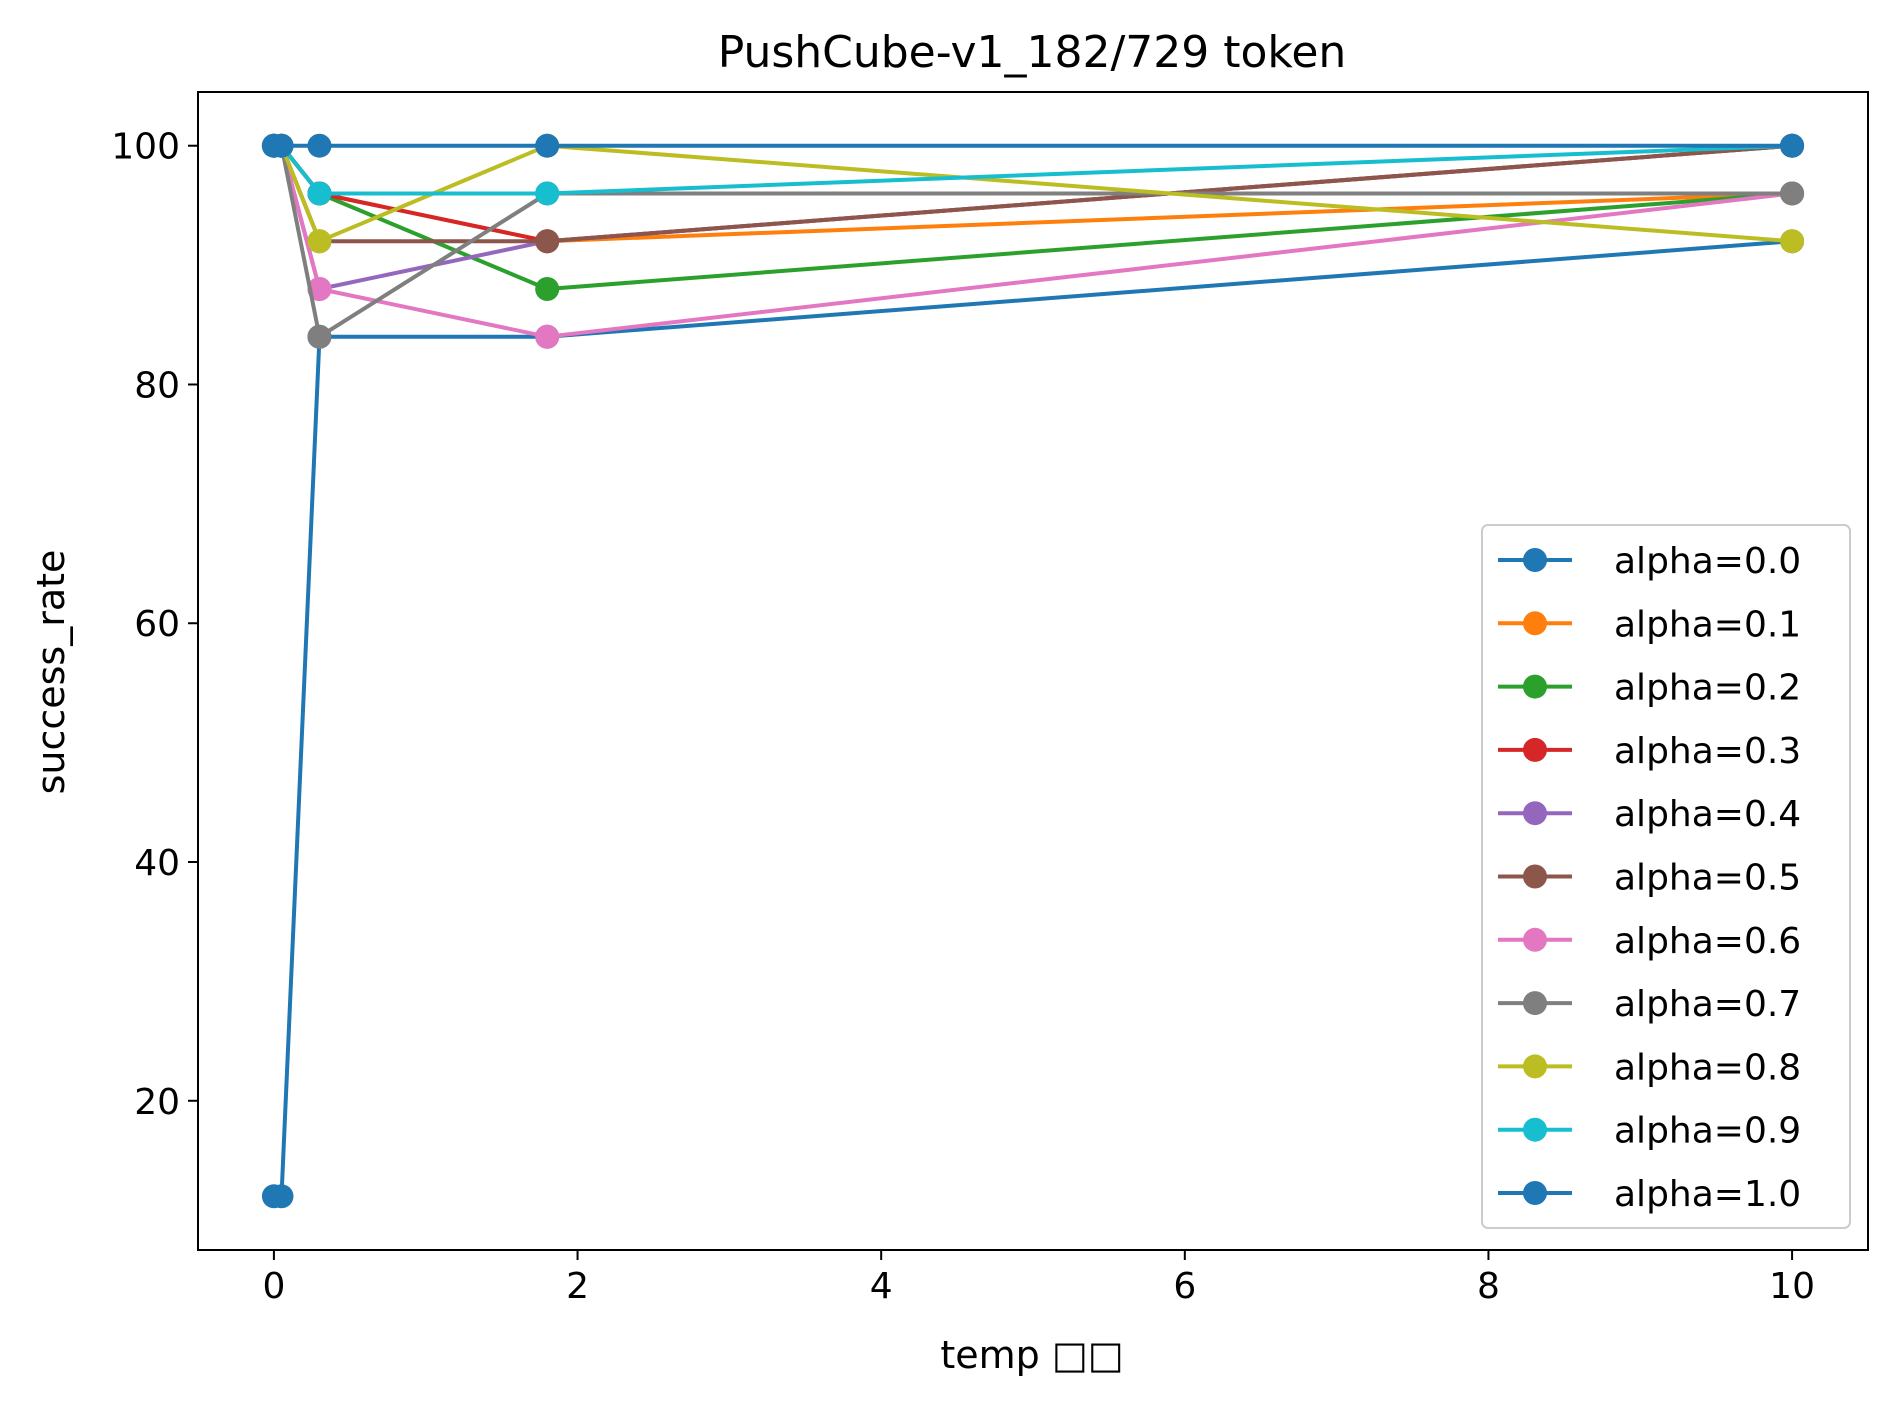  Describe the element at coordinates (1707, 1067) in the screenshot. I see `legend-label: alpha=0.8` at that location.